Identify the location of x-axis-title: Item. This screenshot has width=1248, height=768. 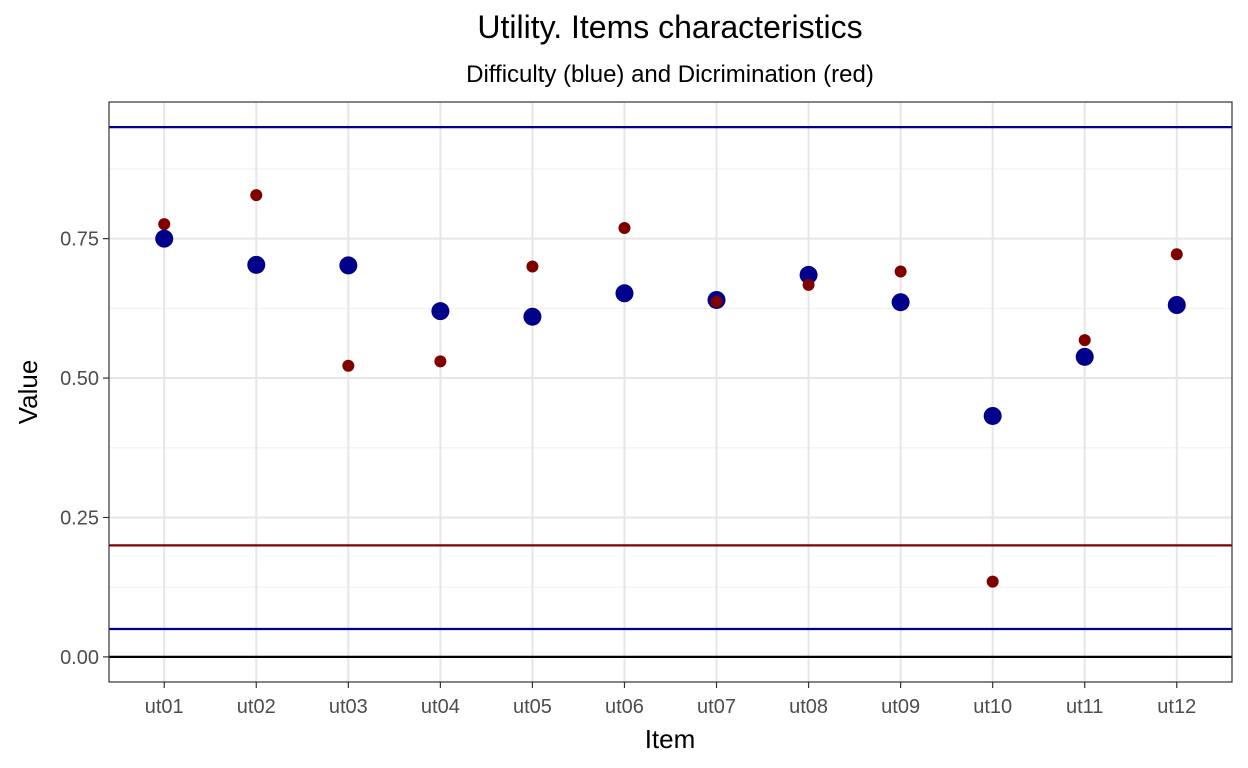
(670, 739).